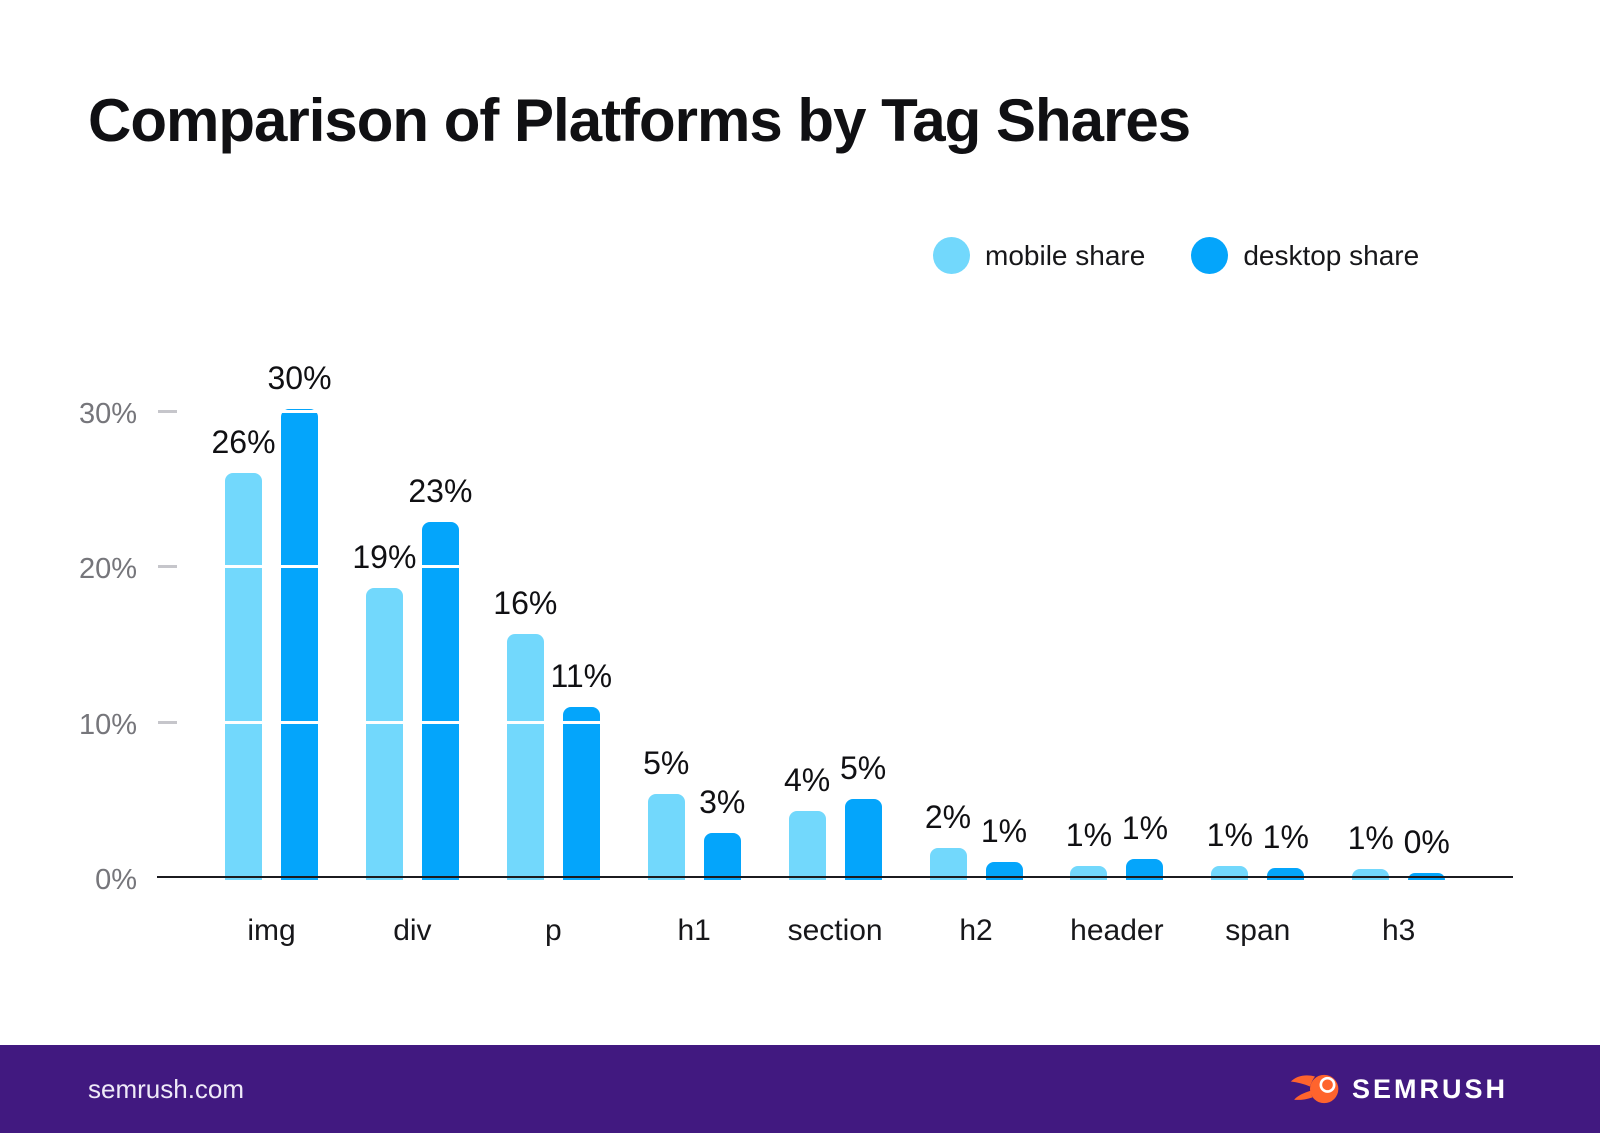 This screenshot has width=1600, height=1133. Describe the element at coordinates (1145, 828) in the screenshot. I see `value-label-desktop-header: 1%` at that location.